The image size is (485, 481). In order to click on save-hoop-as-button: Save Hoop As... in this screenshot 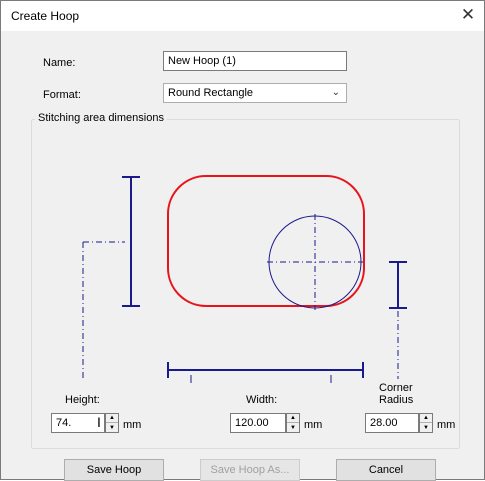, I will do `click(250, 470)`.